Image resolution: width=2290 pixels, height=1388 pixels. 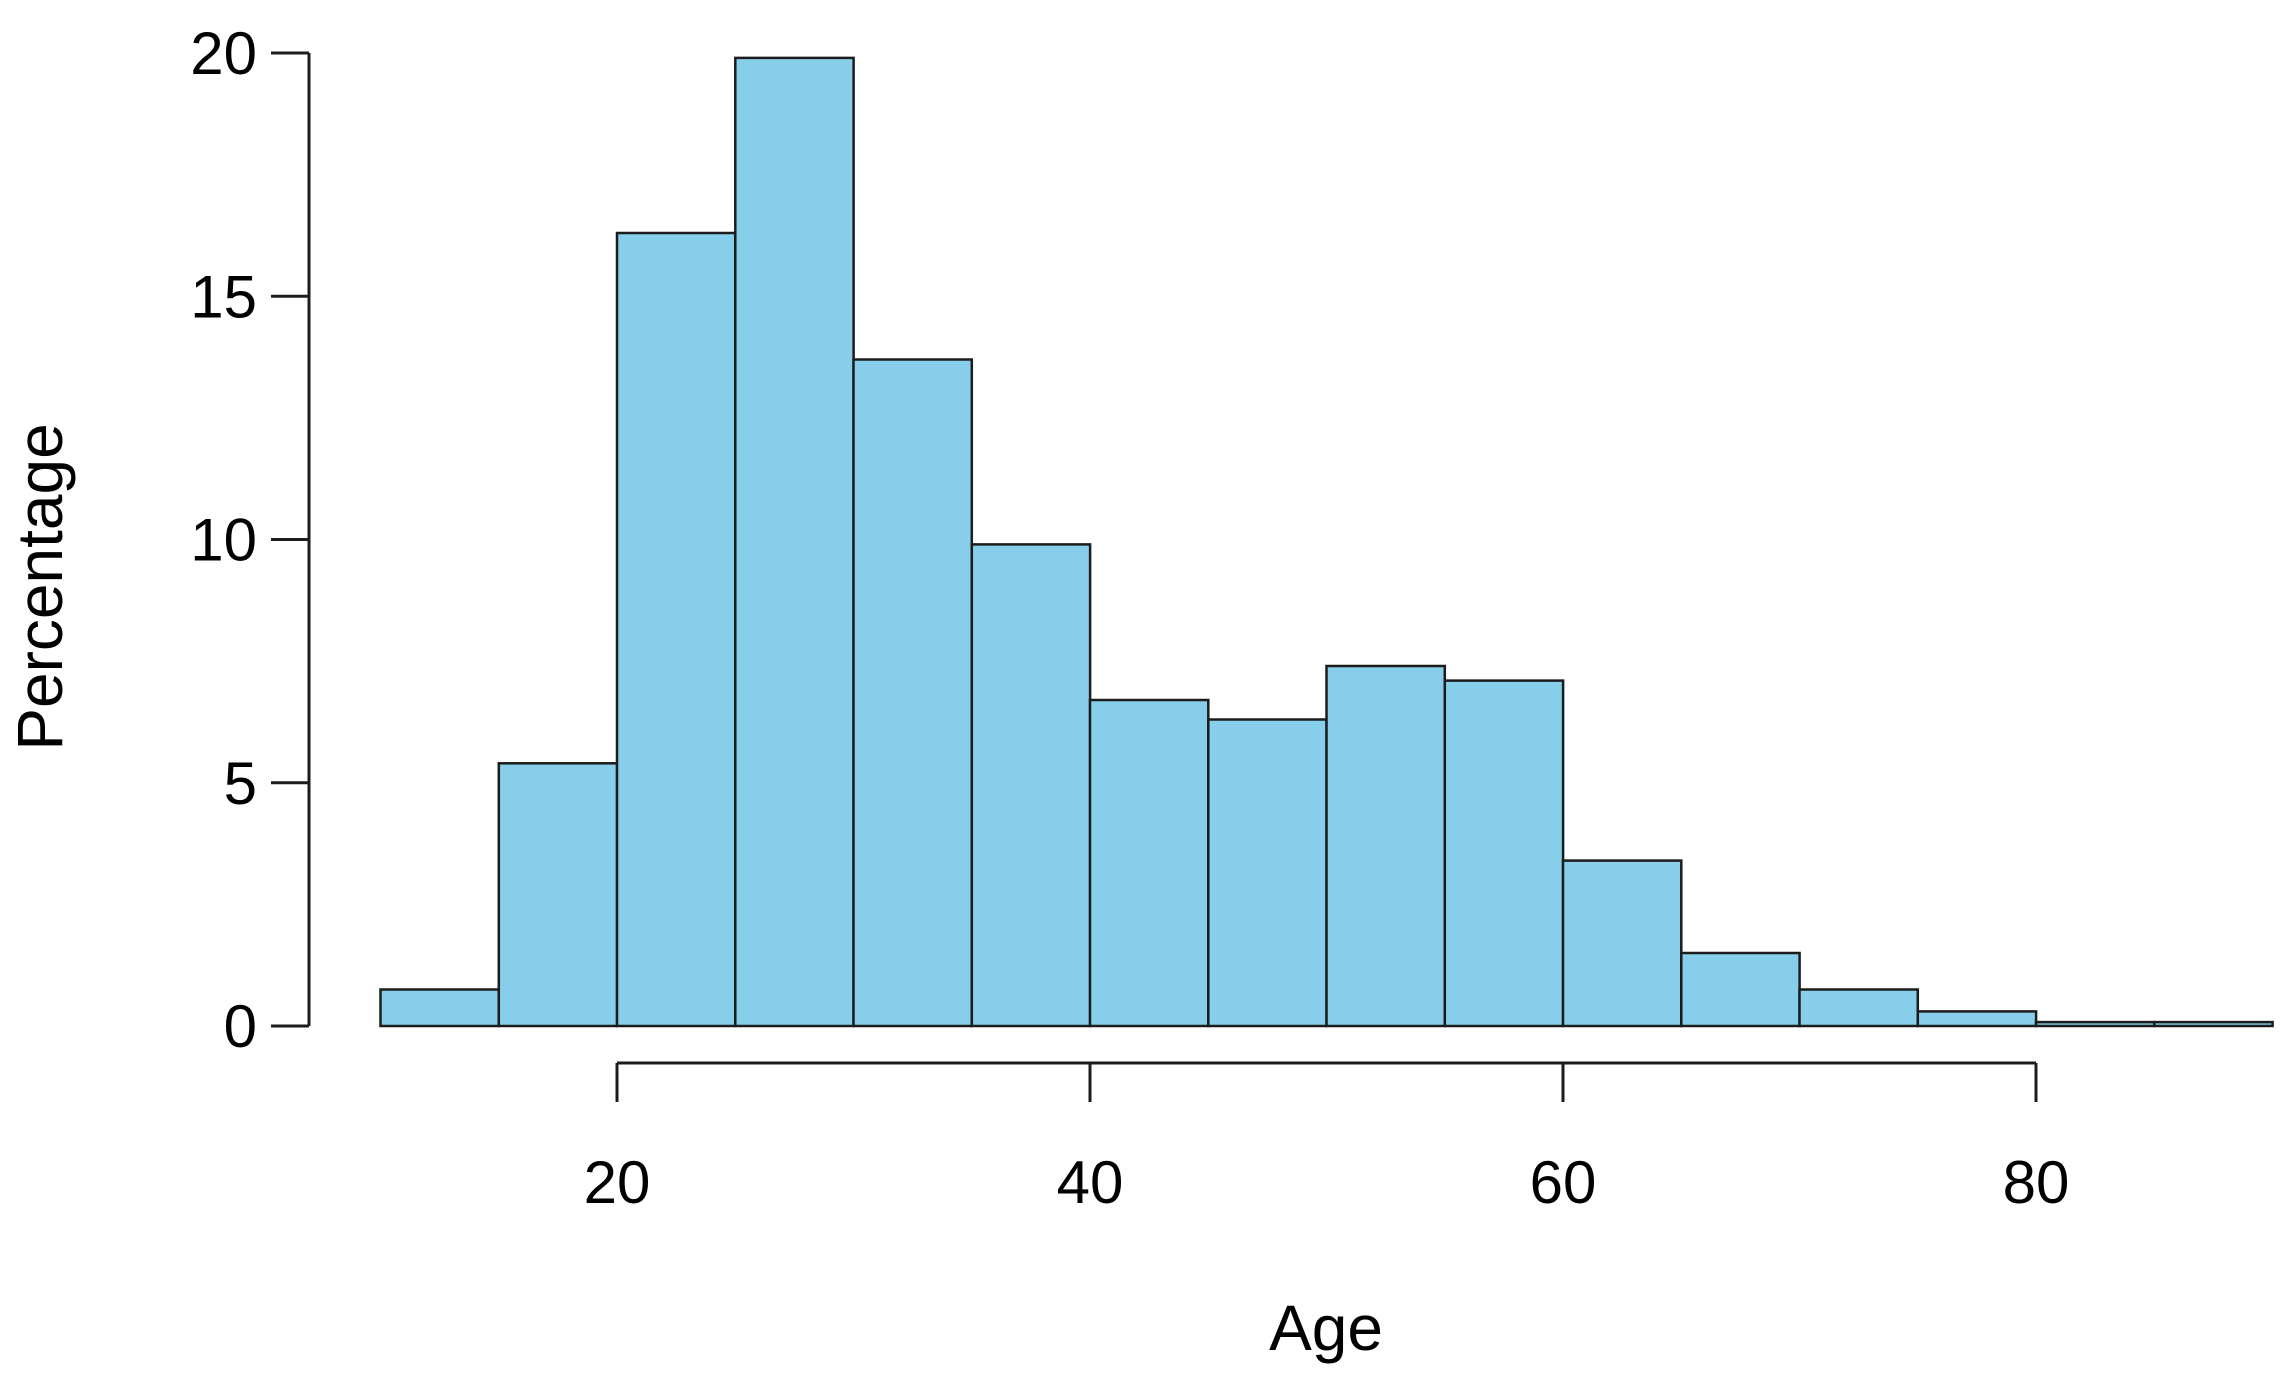 What do you see at coordinates (1563, 1182) in the screenshot?
I see `x-tick-label: 60` at bounding box center [1563, 1182].